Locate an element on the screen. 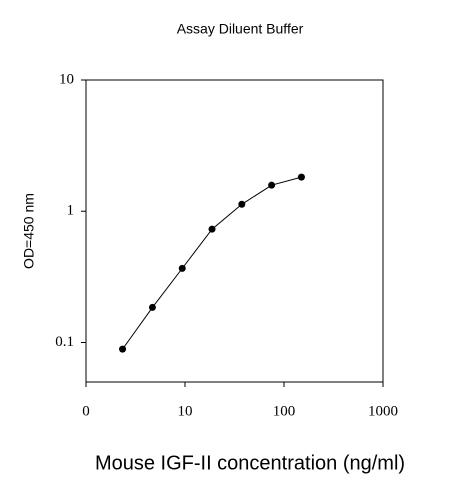 The image size is (462, 480). x-tick-label: 100 is located at coordinates (284, 411).